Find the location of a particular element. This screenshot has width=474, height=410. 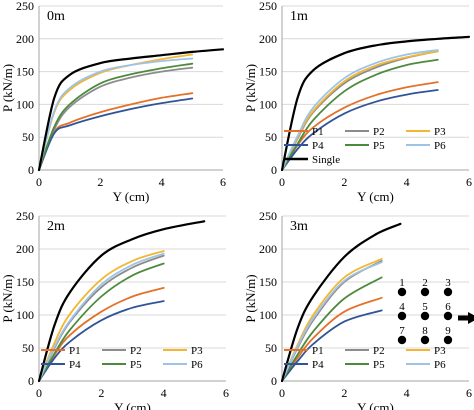

pile-number-label: 4 is located at coordinates (402, 307).